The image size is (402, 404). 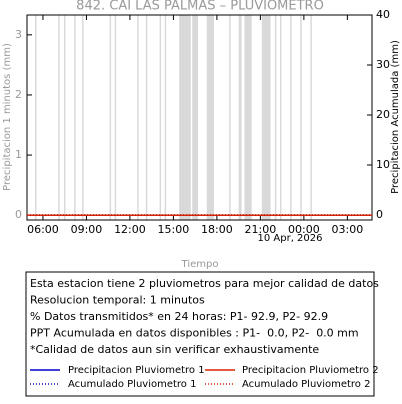 I want to click on x-axis-label: Tiempo, so click(x=200, y=264).